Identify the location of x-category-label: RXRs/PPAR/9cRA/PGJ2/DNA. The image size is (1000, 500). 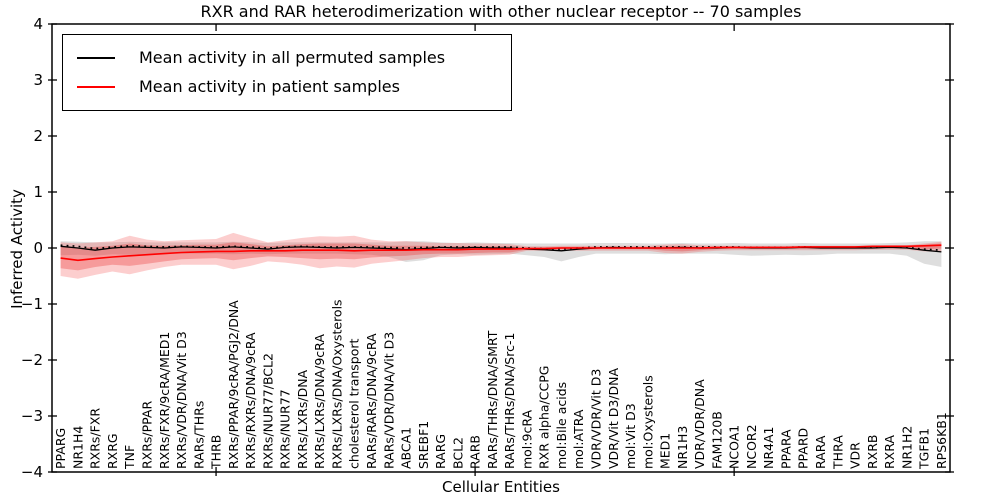
(233, 384).